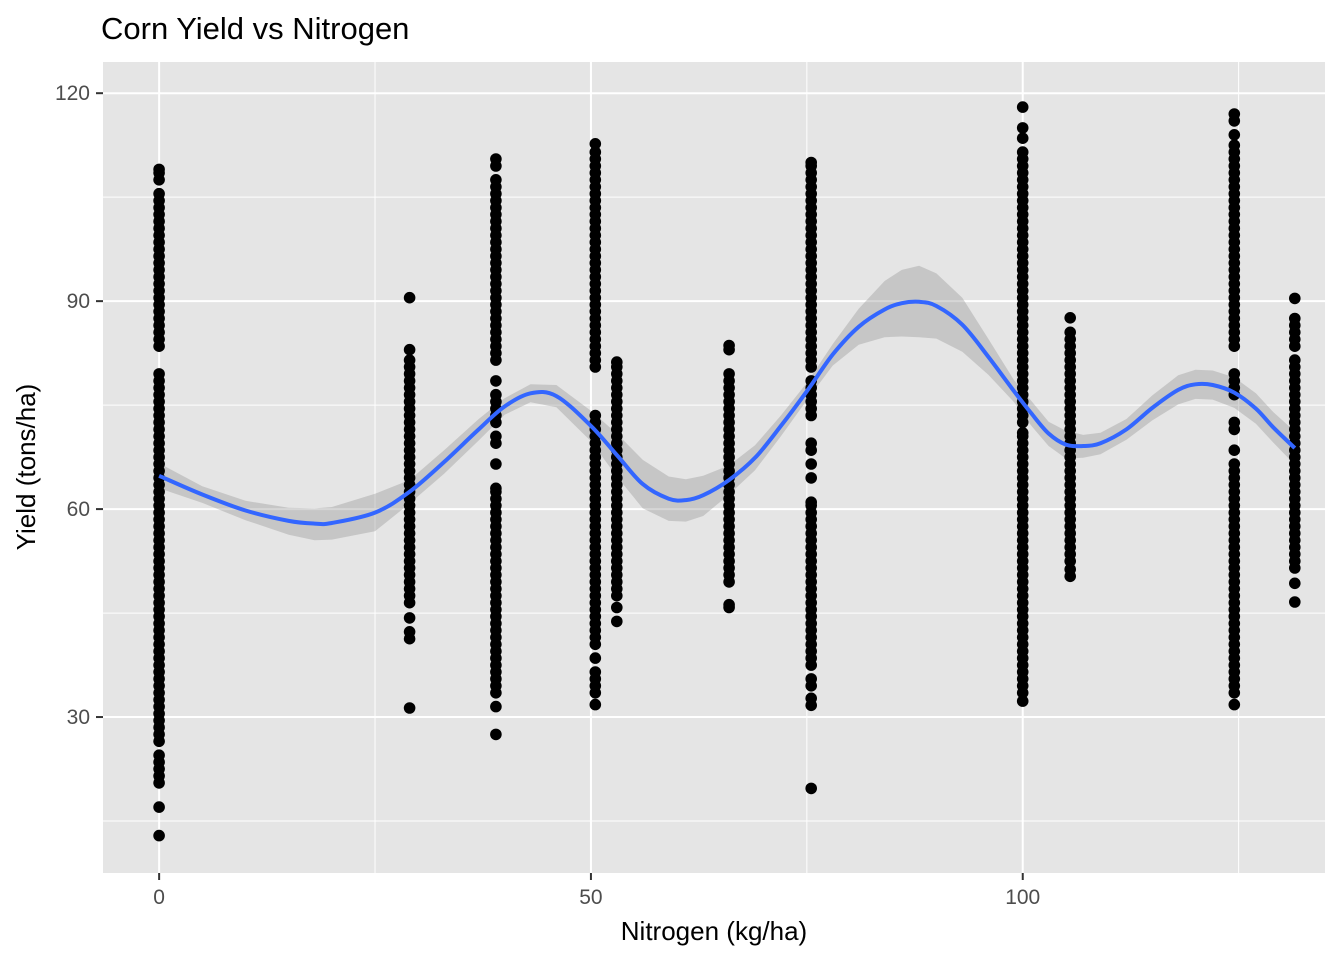  What do you see at coordinates (78, 717) in the screenshot?
I see `y-tick-label: 30` at bounding box center [78, 717].